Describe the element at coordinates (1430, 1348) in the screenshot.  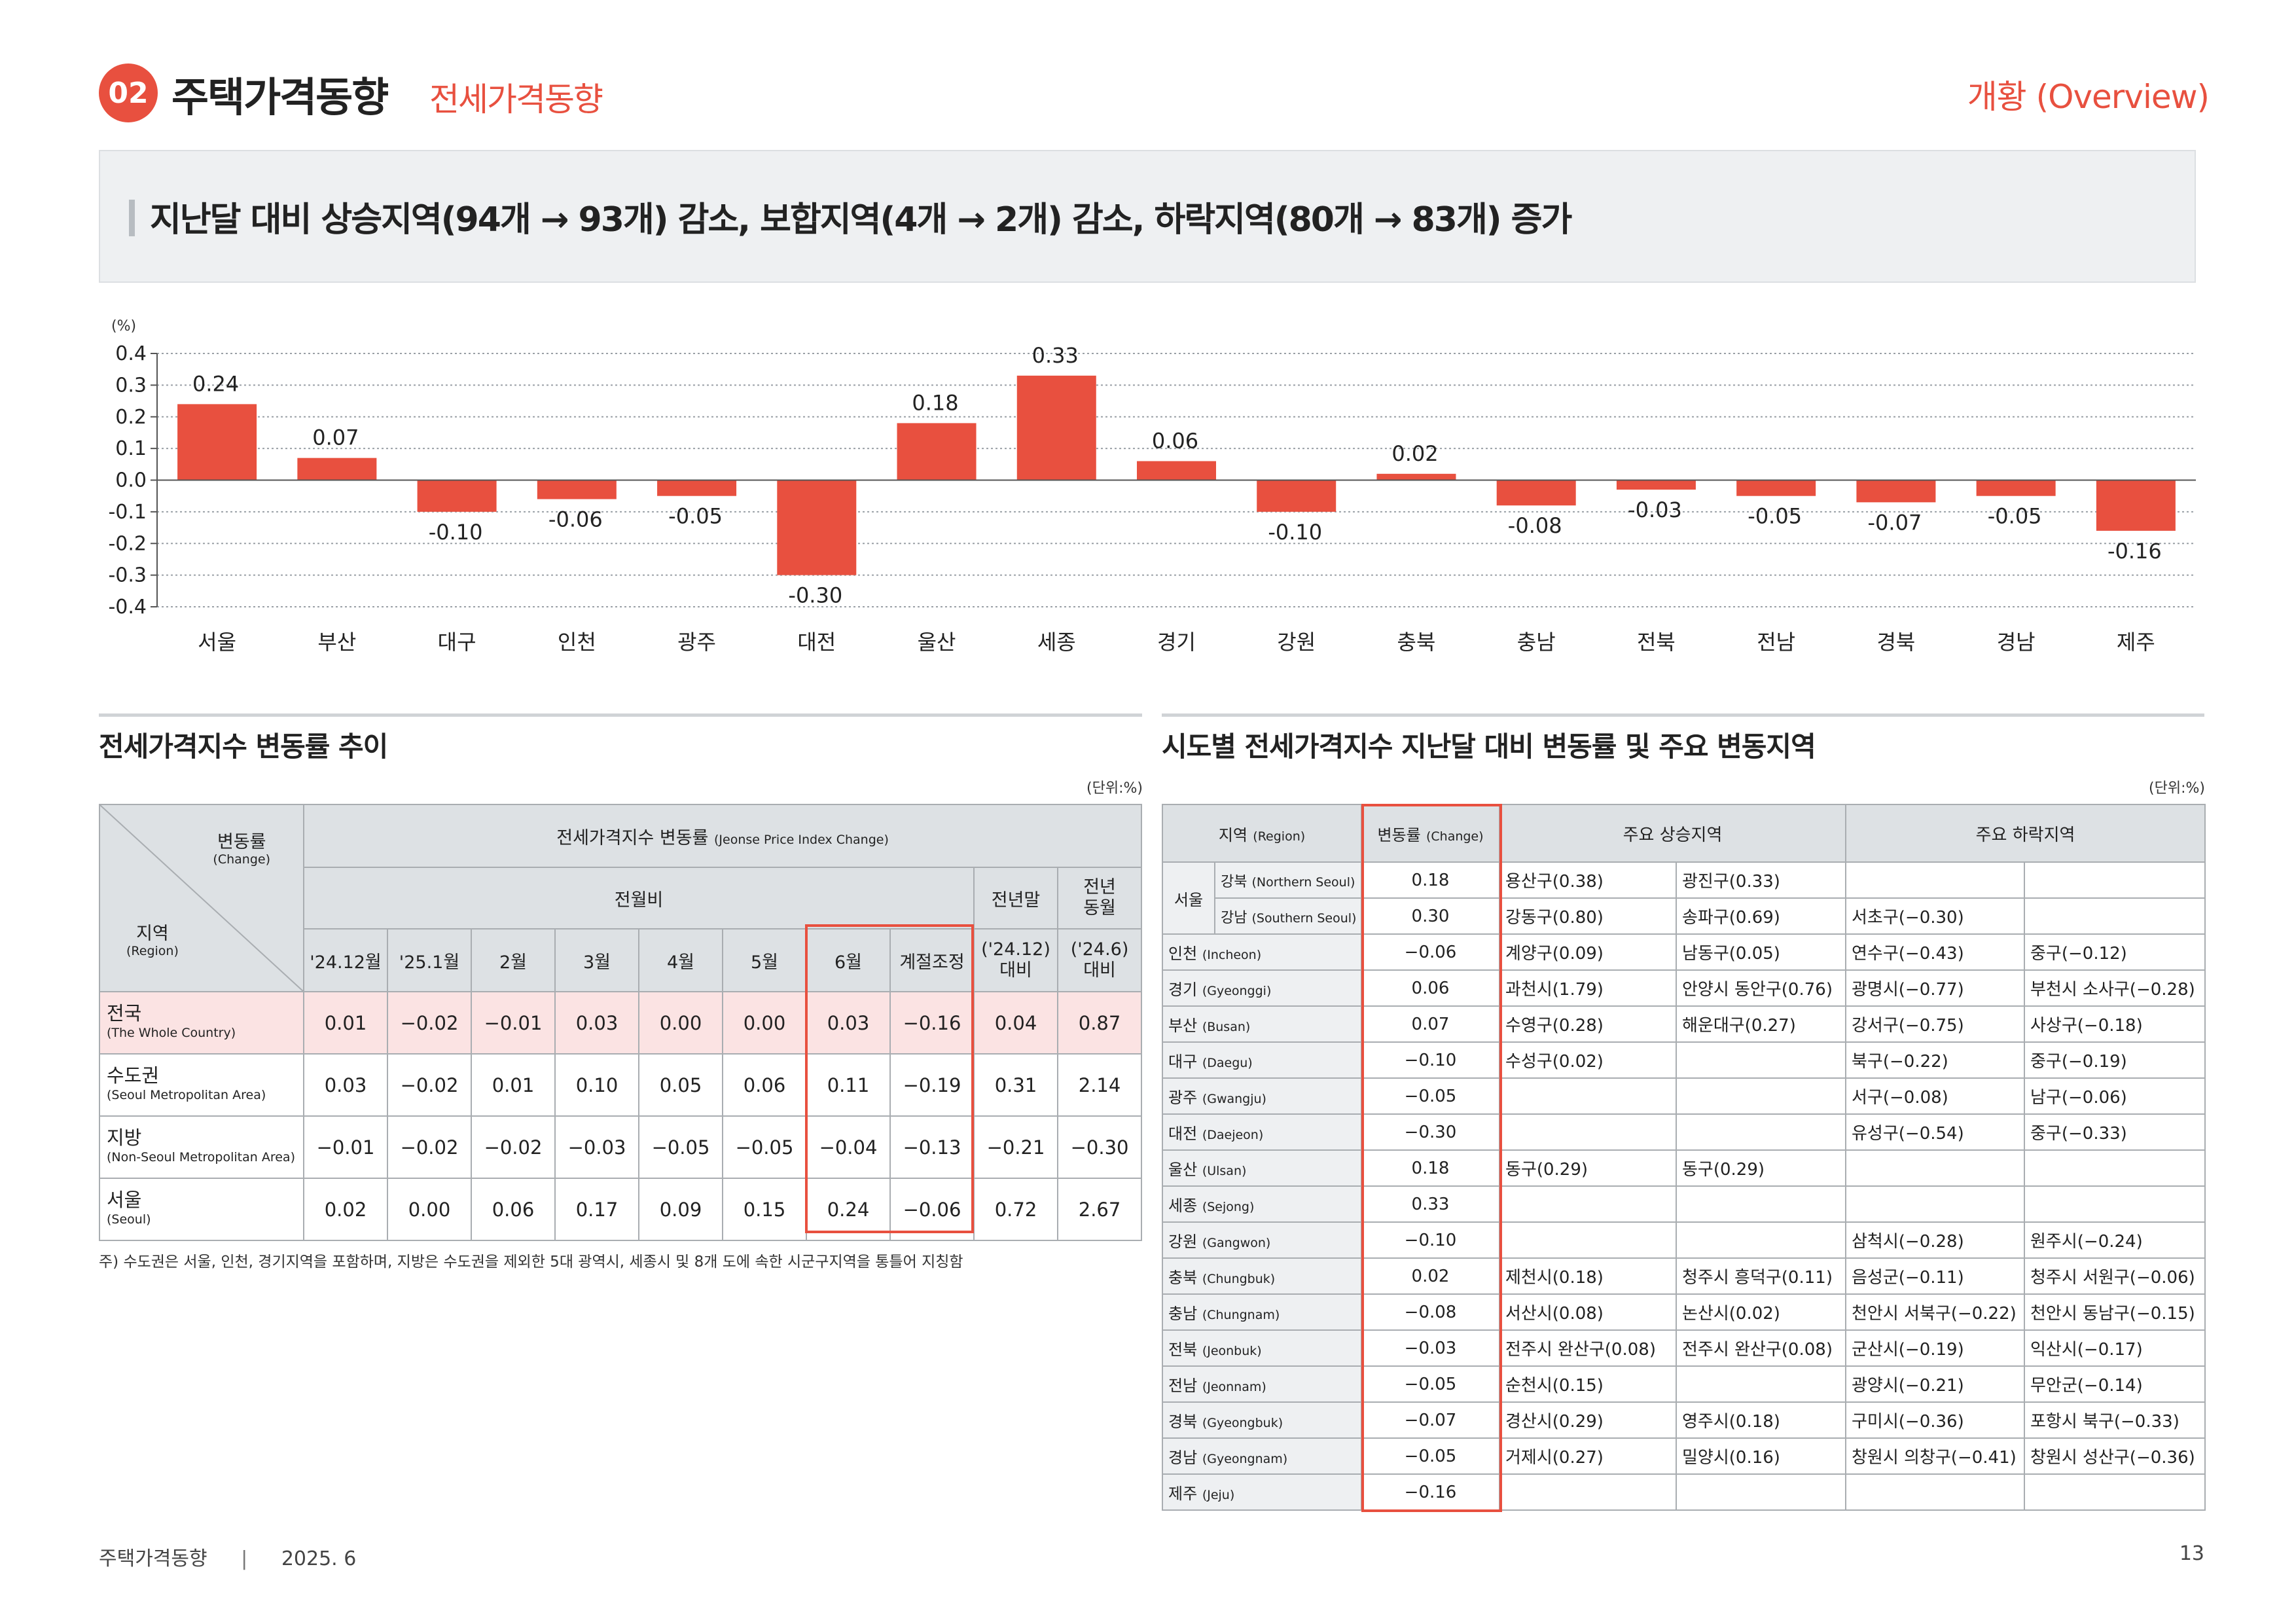
I see `change-value: −0.03` at that location.